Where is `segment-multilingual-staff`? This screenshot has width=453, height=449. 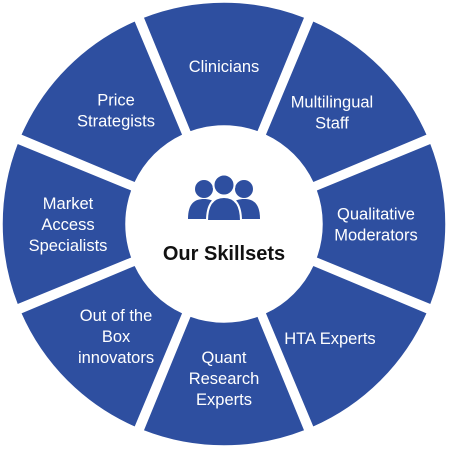 segment-multilingual-staff is located at coordinates (346, 101).